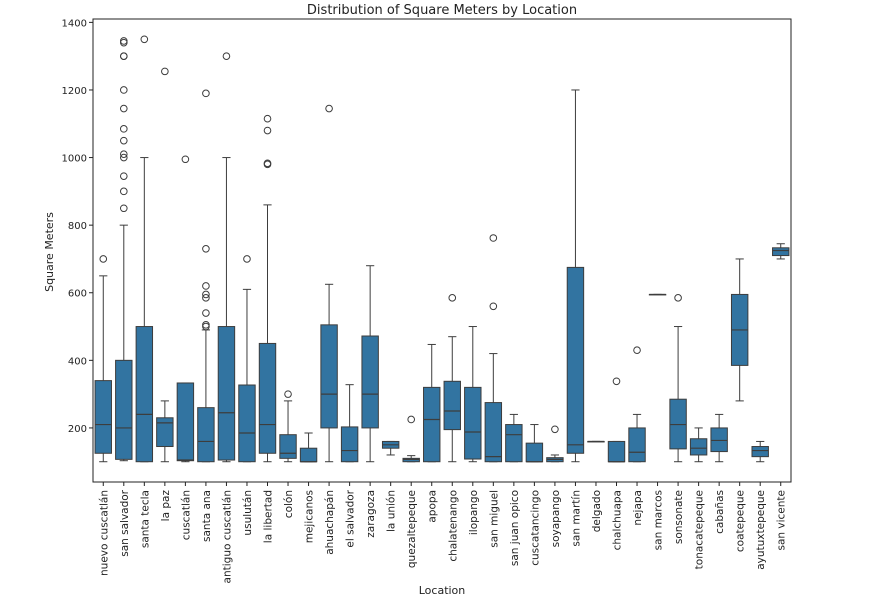 The image size is (869, 602). Describe the element at coordinates (289, 504) in the screenshot. I see `x-tick-label: colón` at that location.